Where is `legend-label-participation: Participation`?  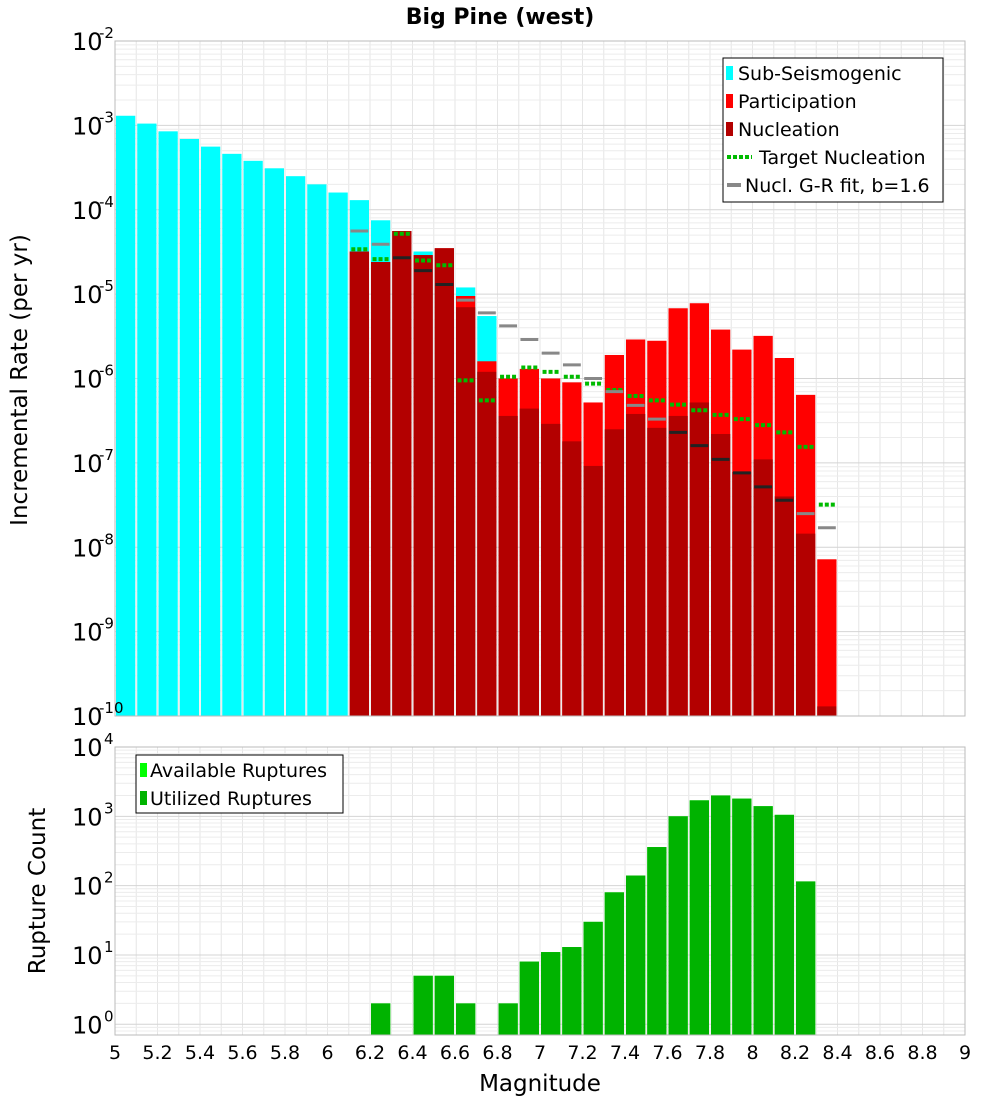
legend-label-participation: Participation is located at coordinates (797, 102).